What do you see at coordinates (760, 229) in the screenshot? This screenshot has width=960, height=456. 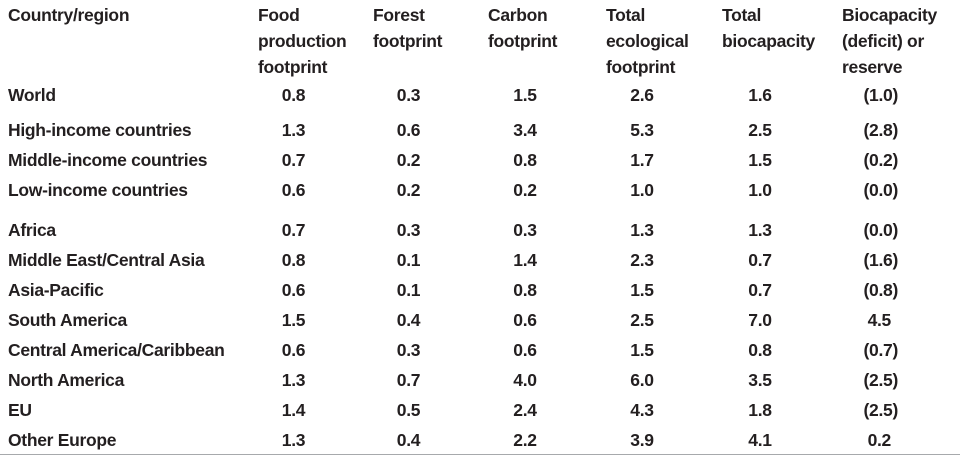 I see `cell-total-biocapacity: 1.3` at bounding box center [760, 229].